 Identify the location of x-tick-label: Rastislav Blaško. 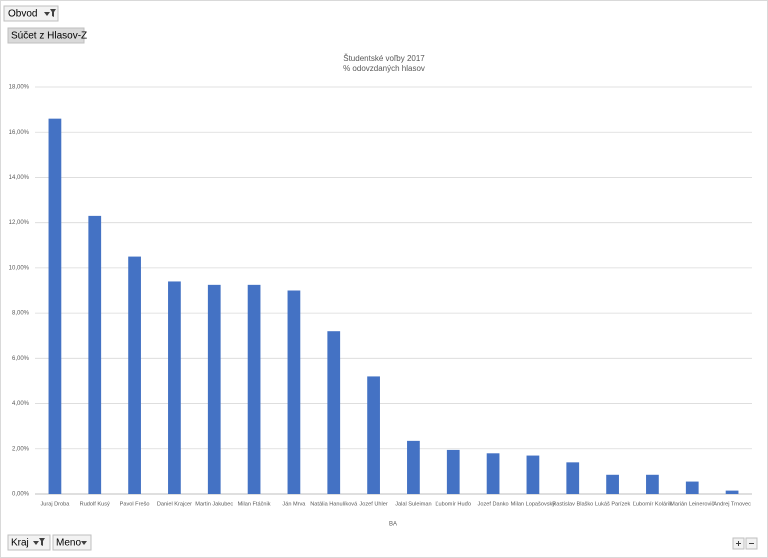
(572, 504).